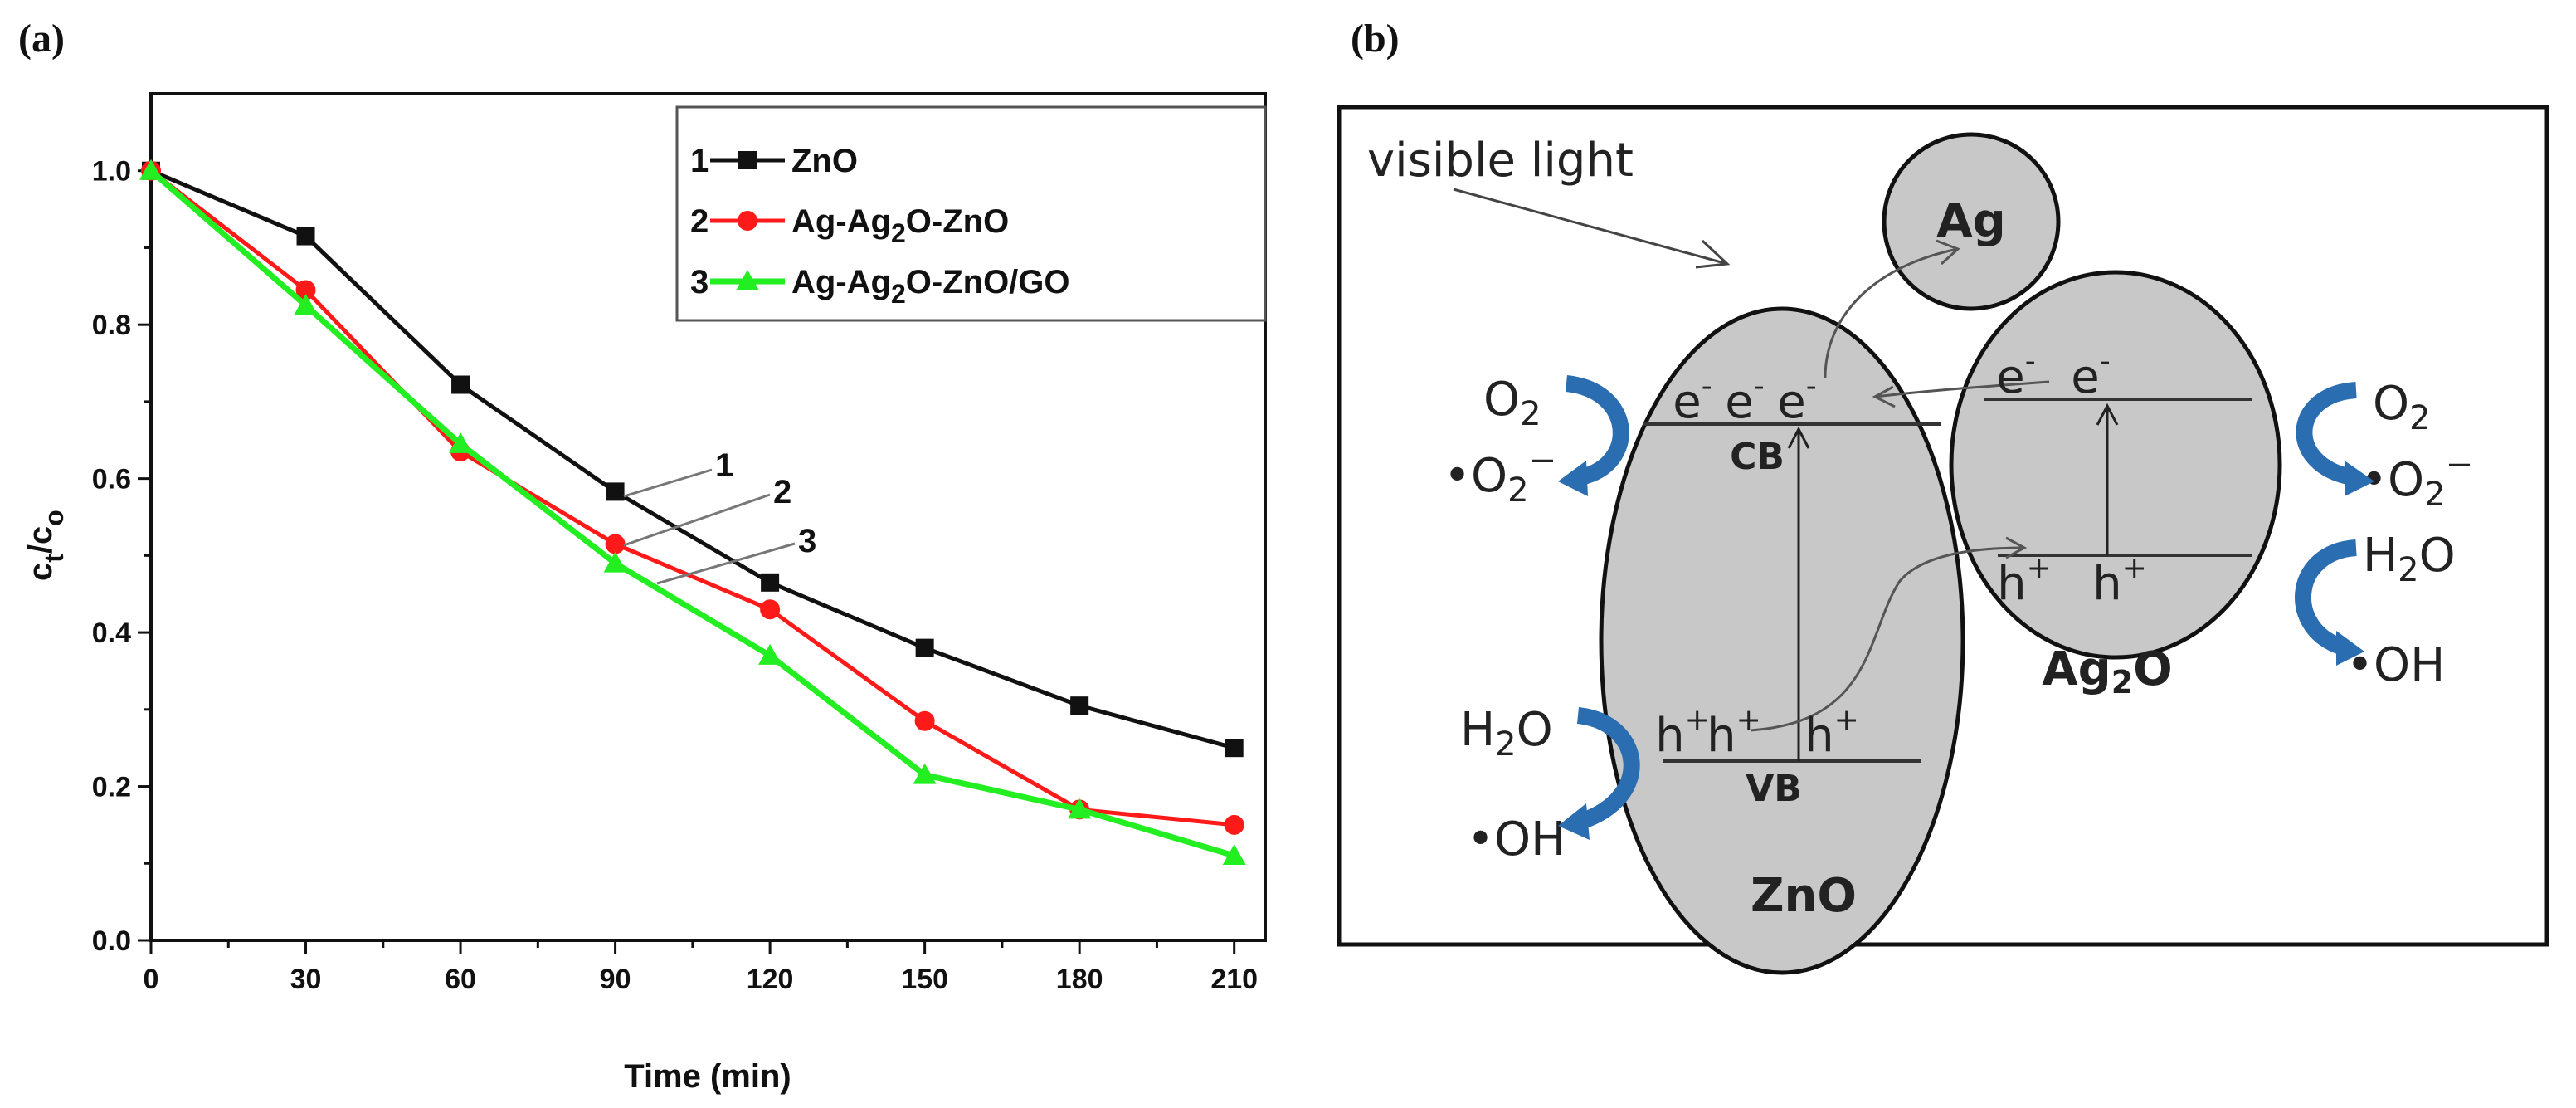 This screenshot has height=1108, width=2576. What do you see at coordinates (1500, 161) in the screenshot?
I see `visible-light-label: visible light` at bounding box center [1500, 161].